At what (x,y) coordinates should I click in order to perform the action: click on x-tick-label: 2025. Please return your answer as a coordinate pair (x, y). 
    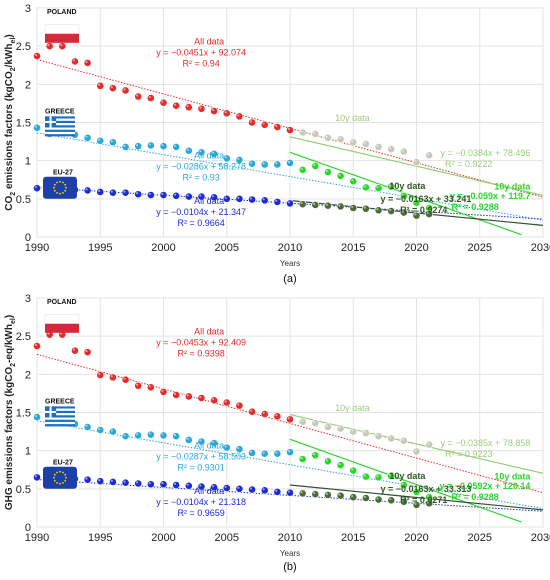
    Looking at the image, I should click on (480, 538).